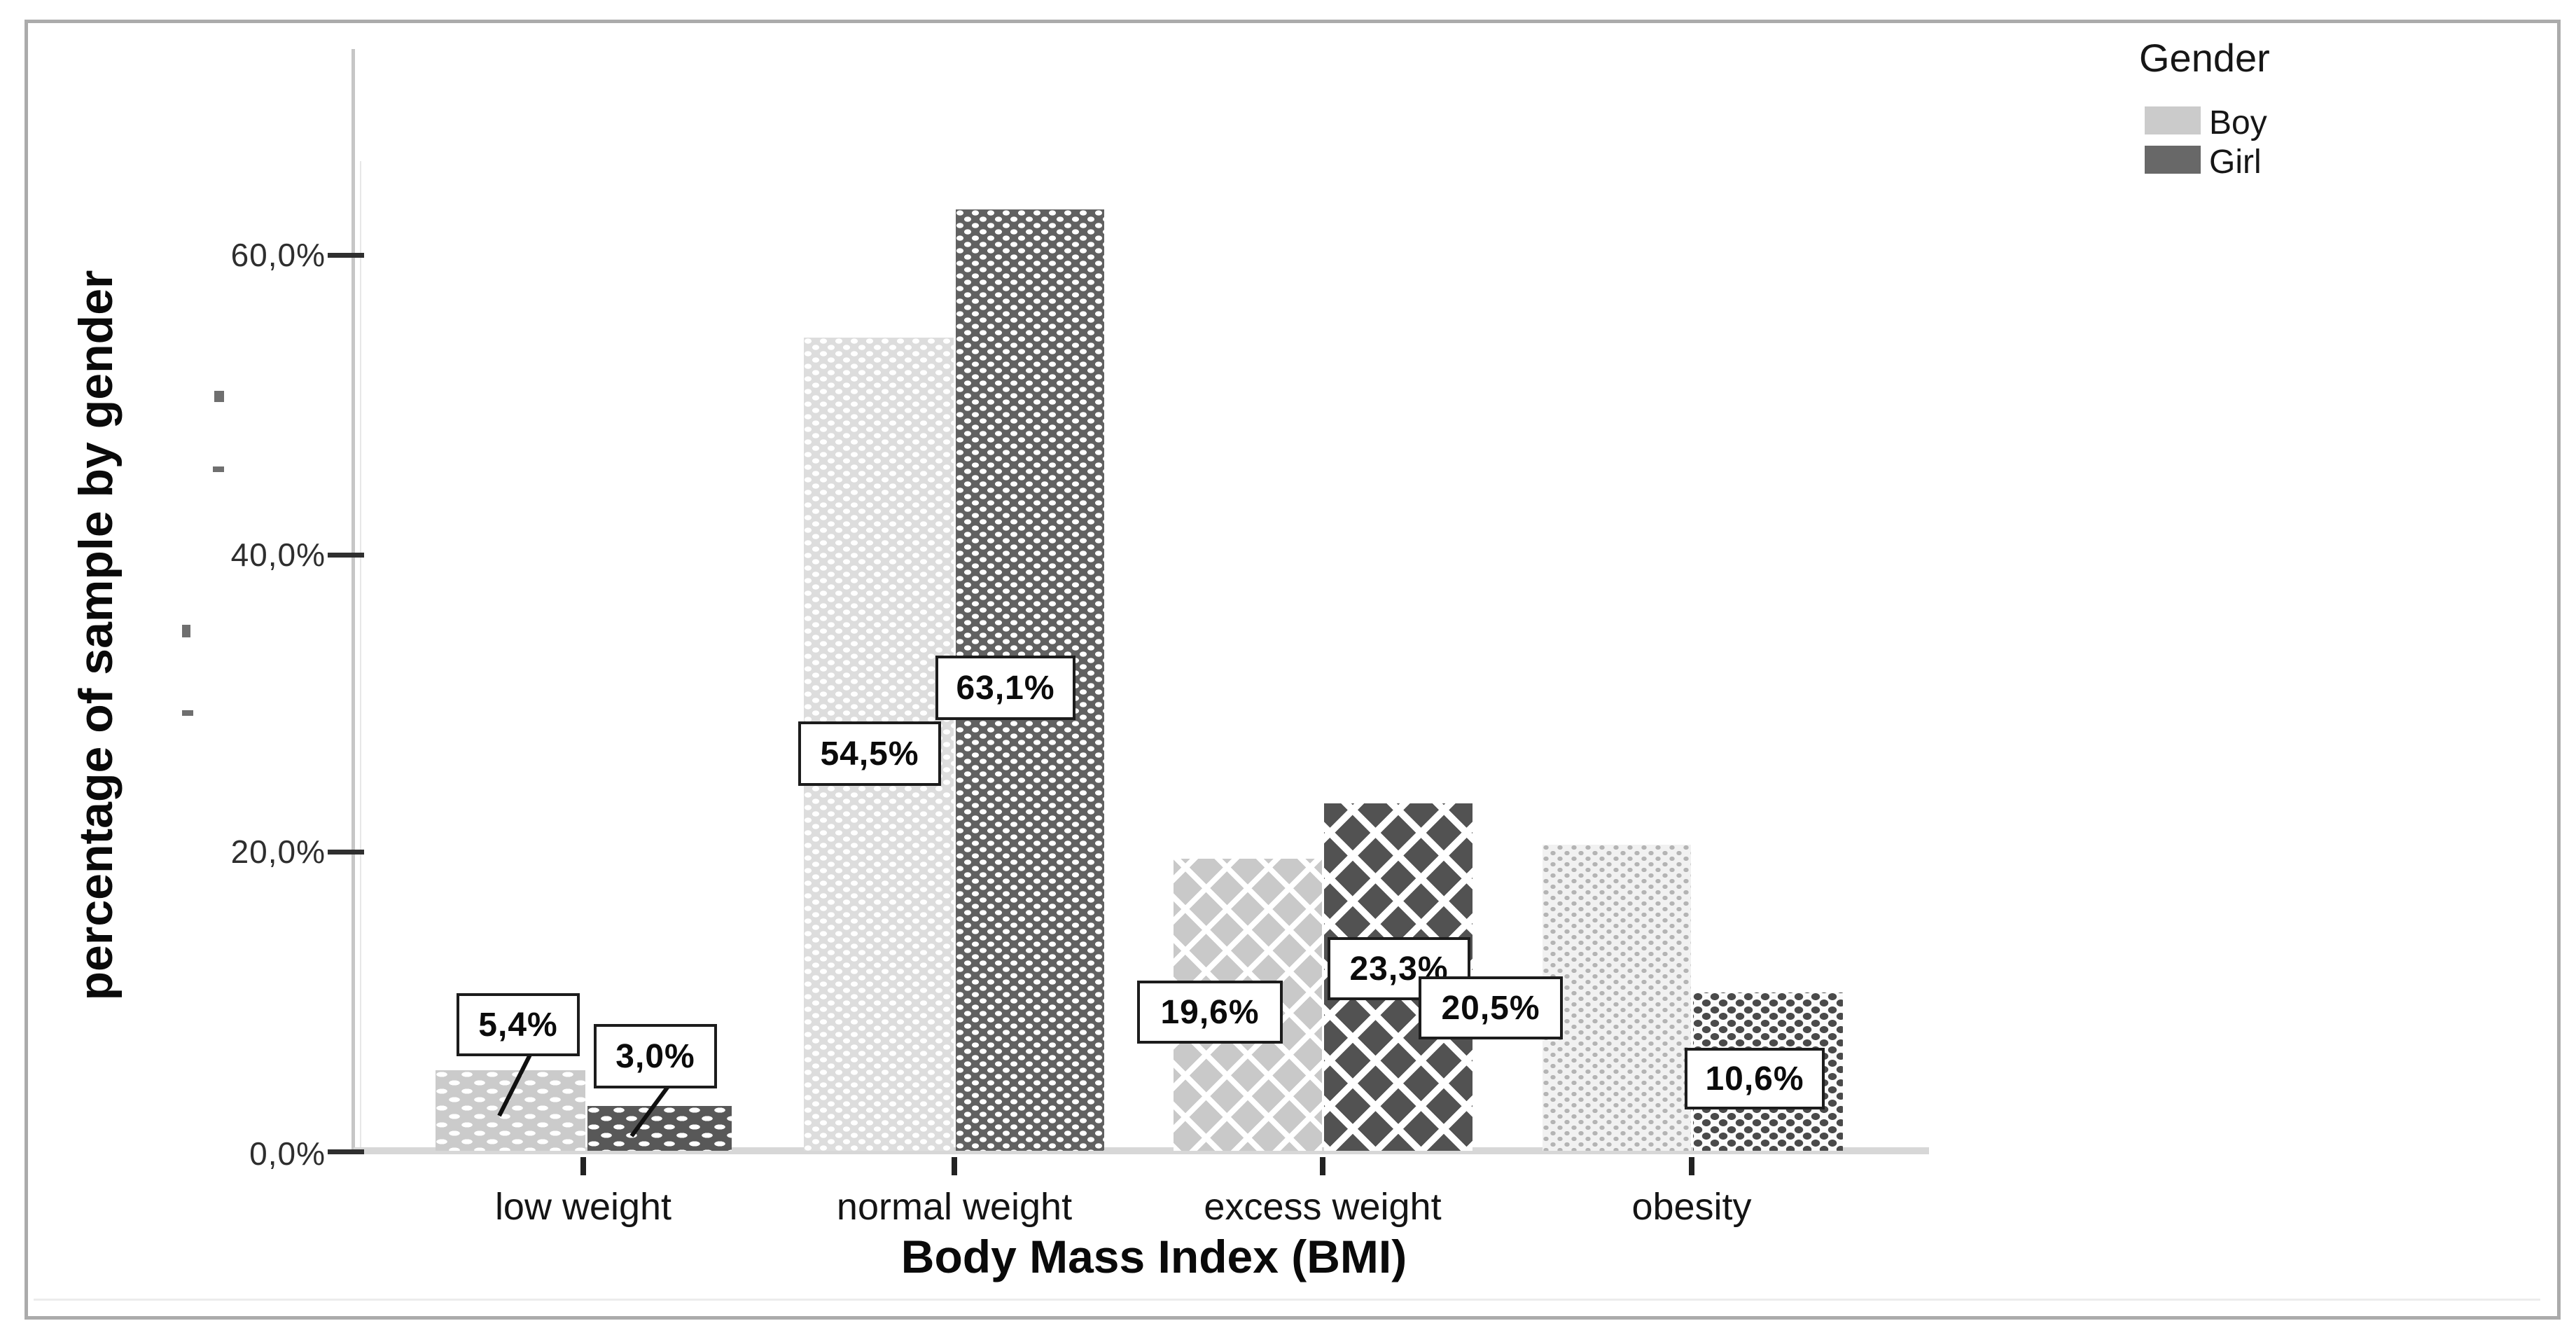  I want to click on data-label-normal-girl: 63,1%, so click(1005, 688).